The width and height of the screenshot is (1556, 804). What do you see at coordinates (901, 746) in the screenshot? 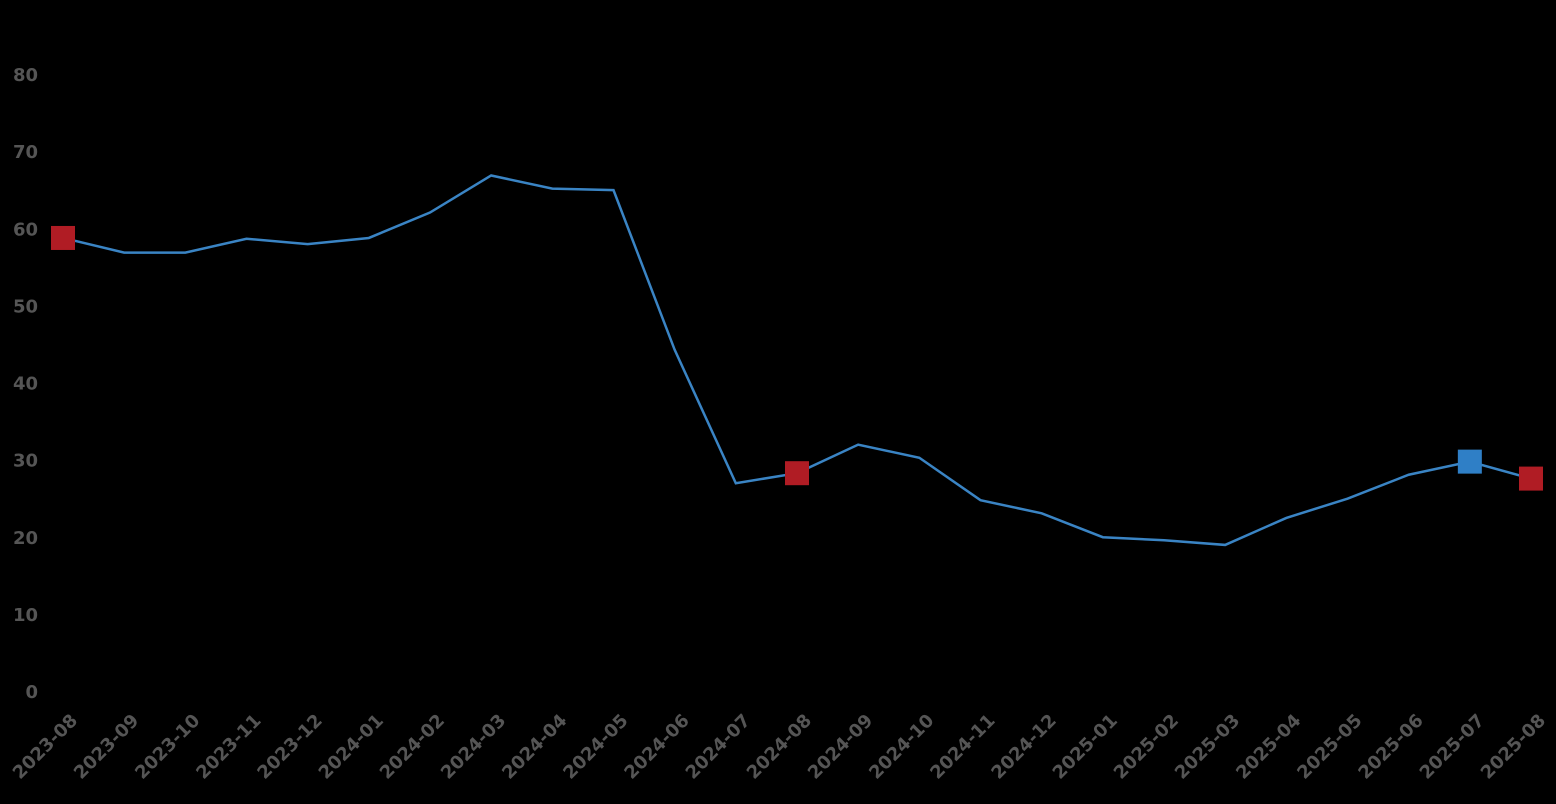
I see `x-tick-label: 2024-10` at bounding box center [901, 746].